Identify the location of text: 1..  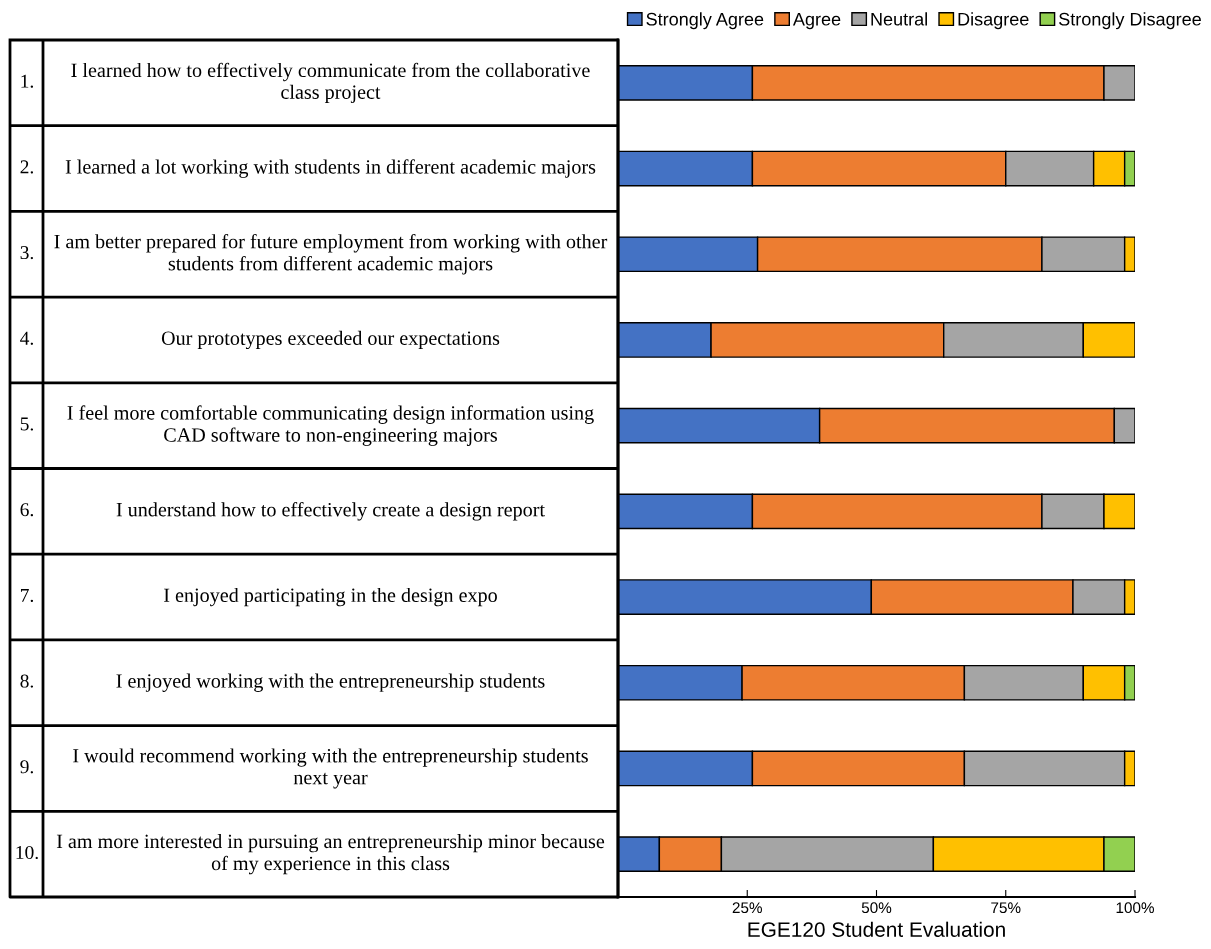
(27, 81).